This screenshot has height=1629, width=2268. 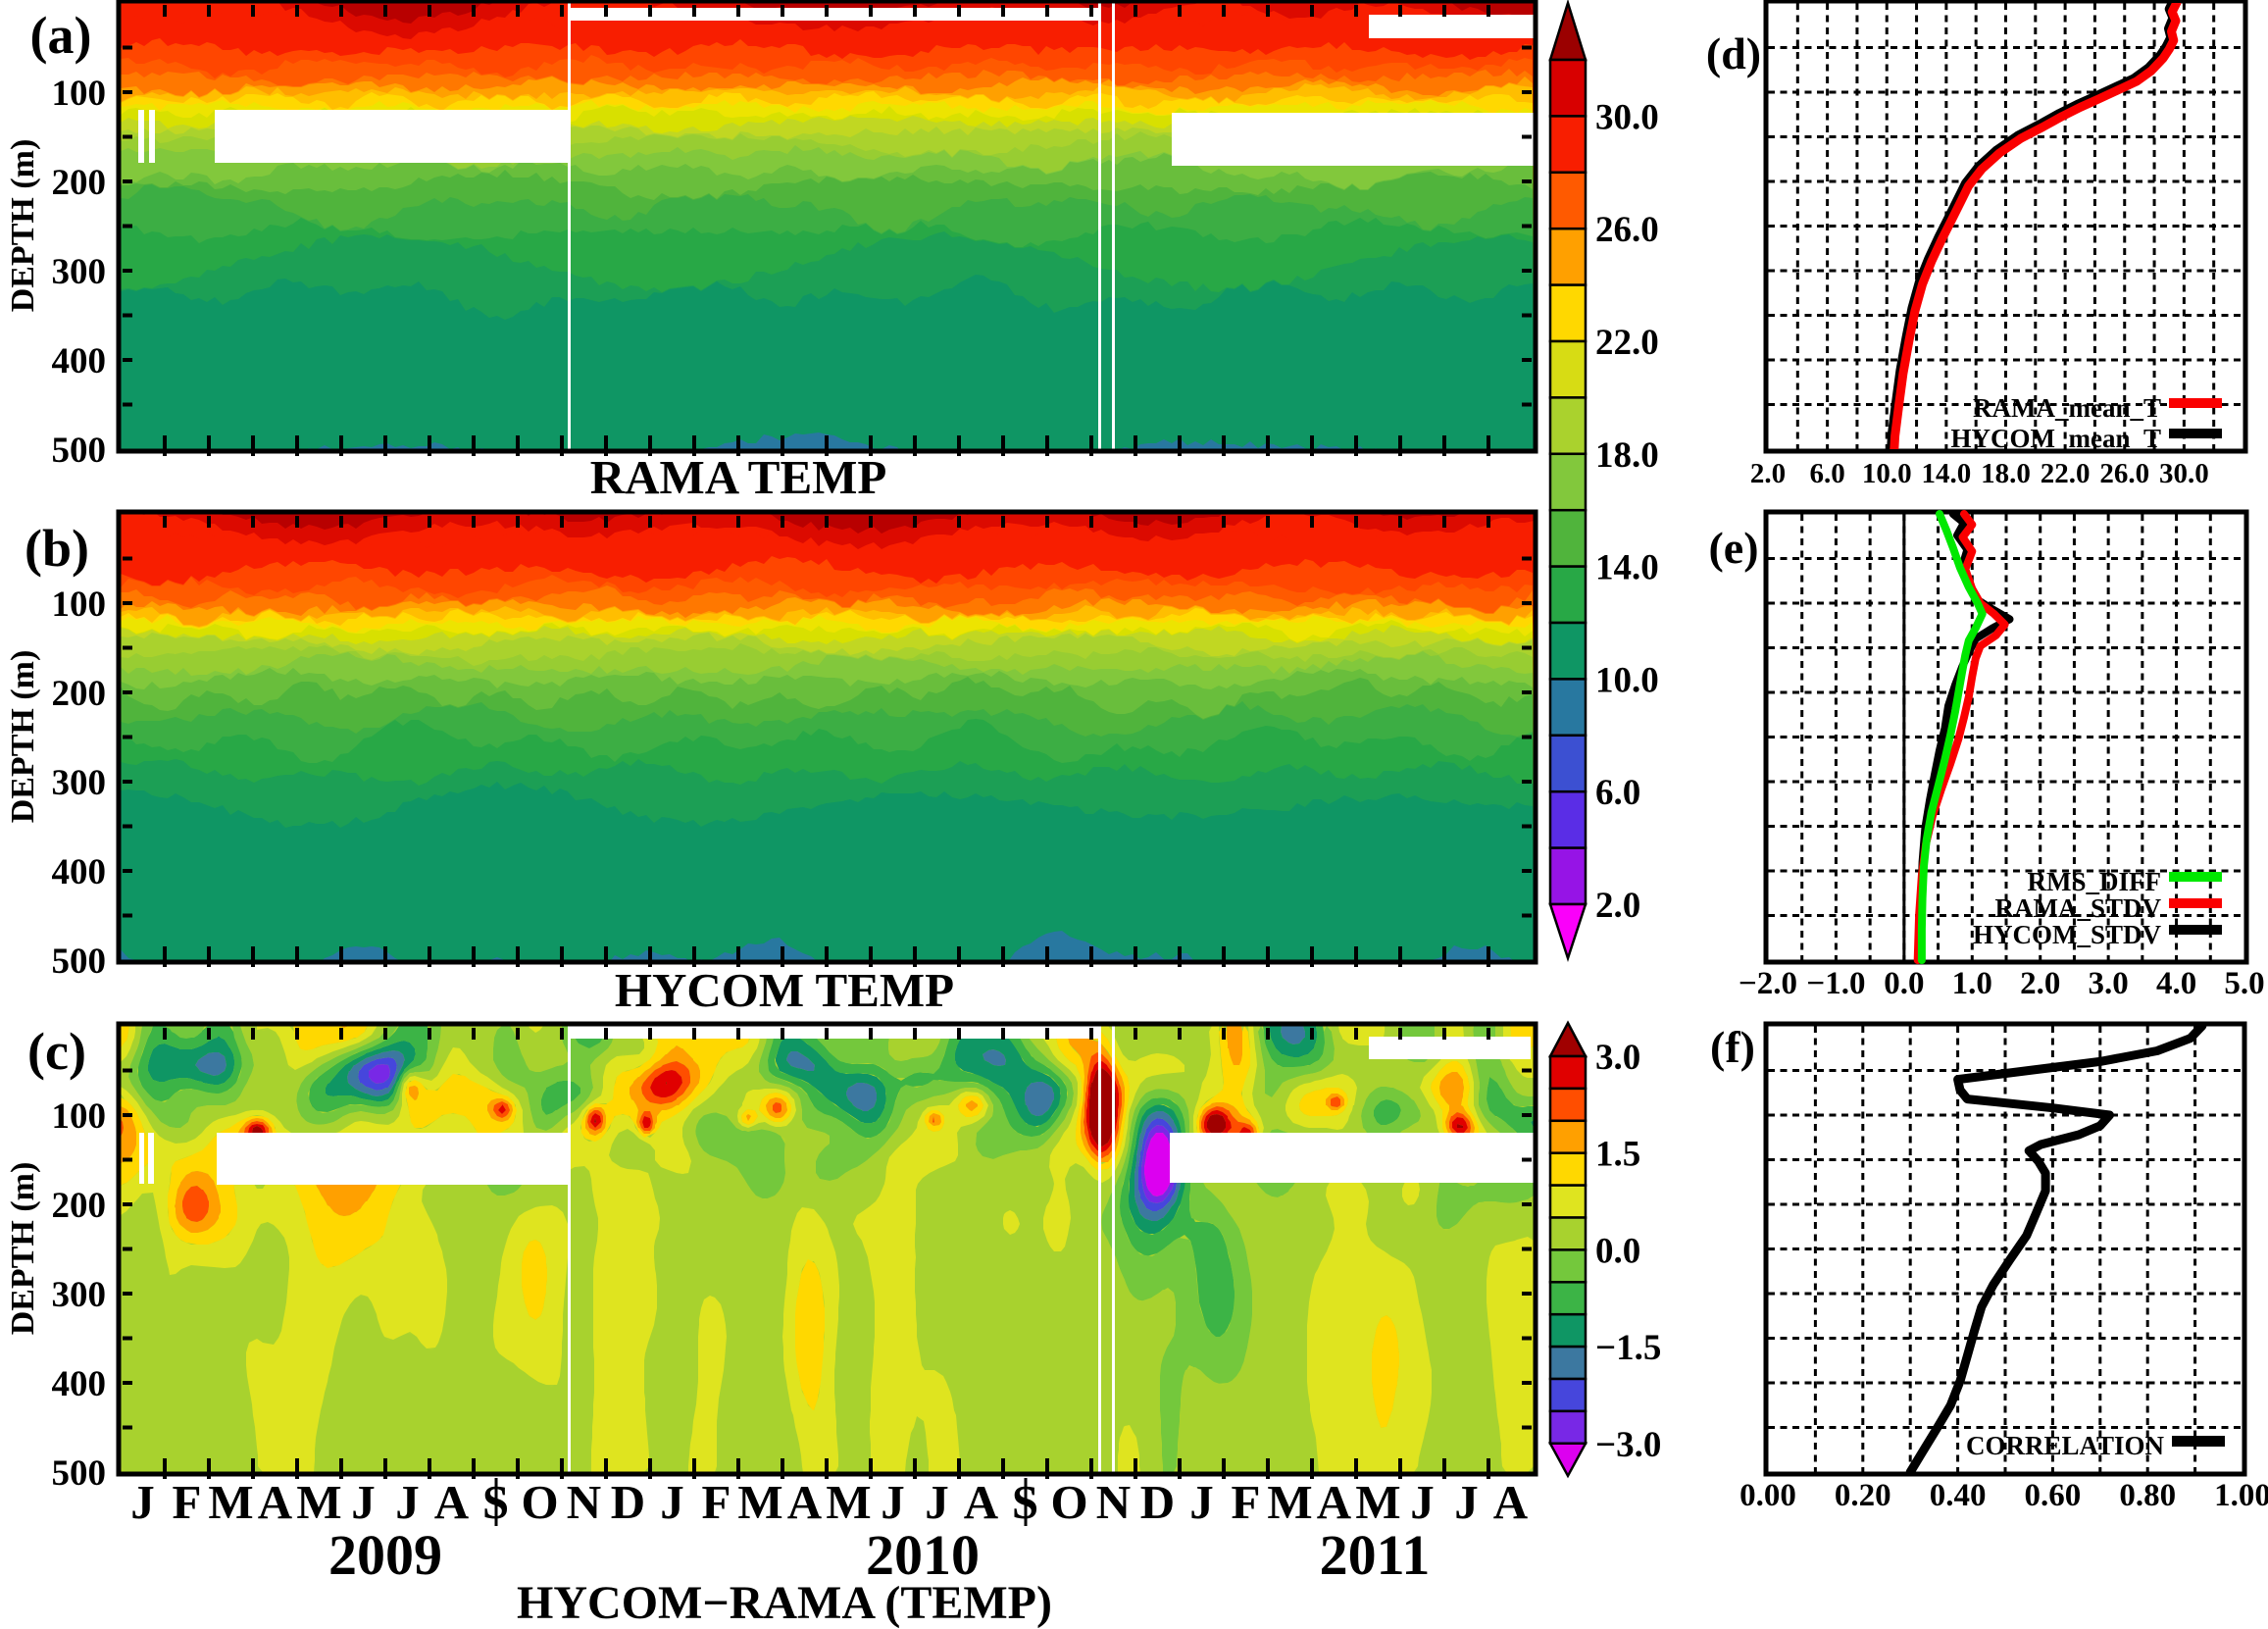 I want to click on svg-text: 1.5, so click(x=1617, y=1155).